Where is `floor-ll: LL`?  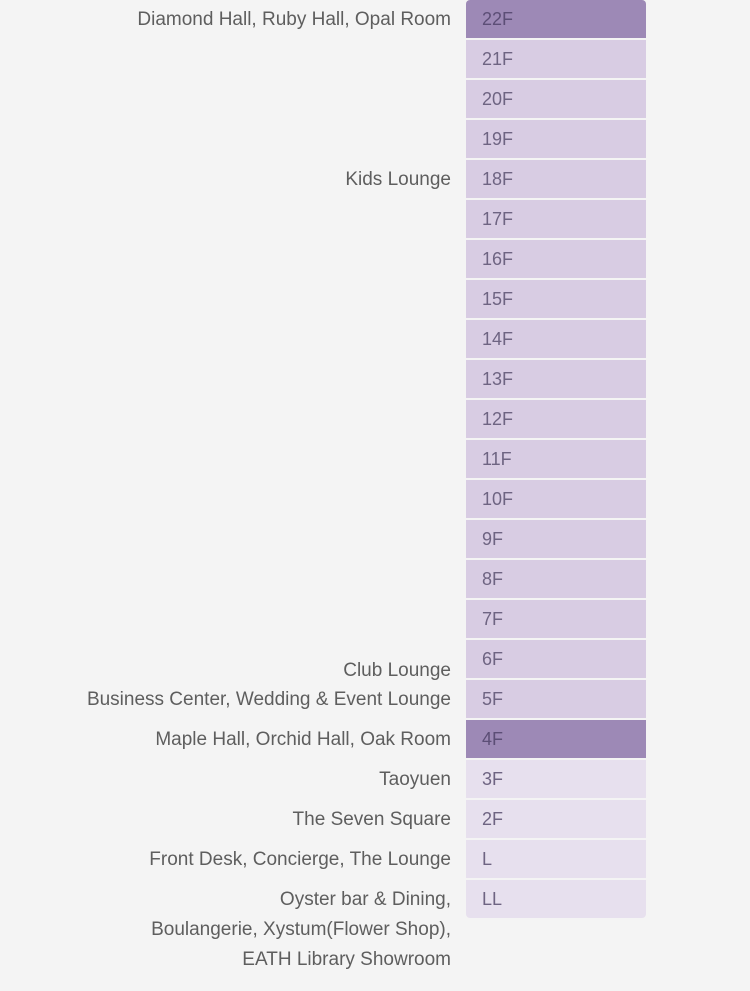 floor-ll: LL is located at coordinates (556, 899).